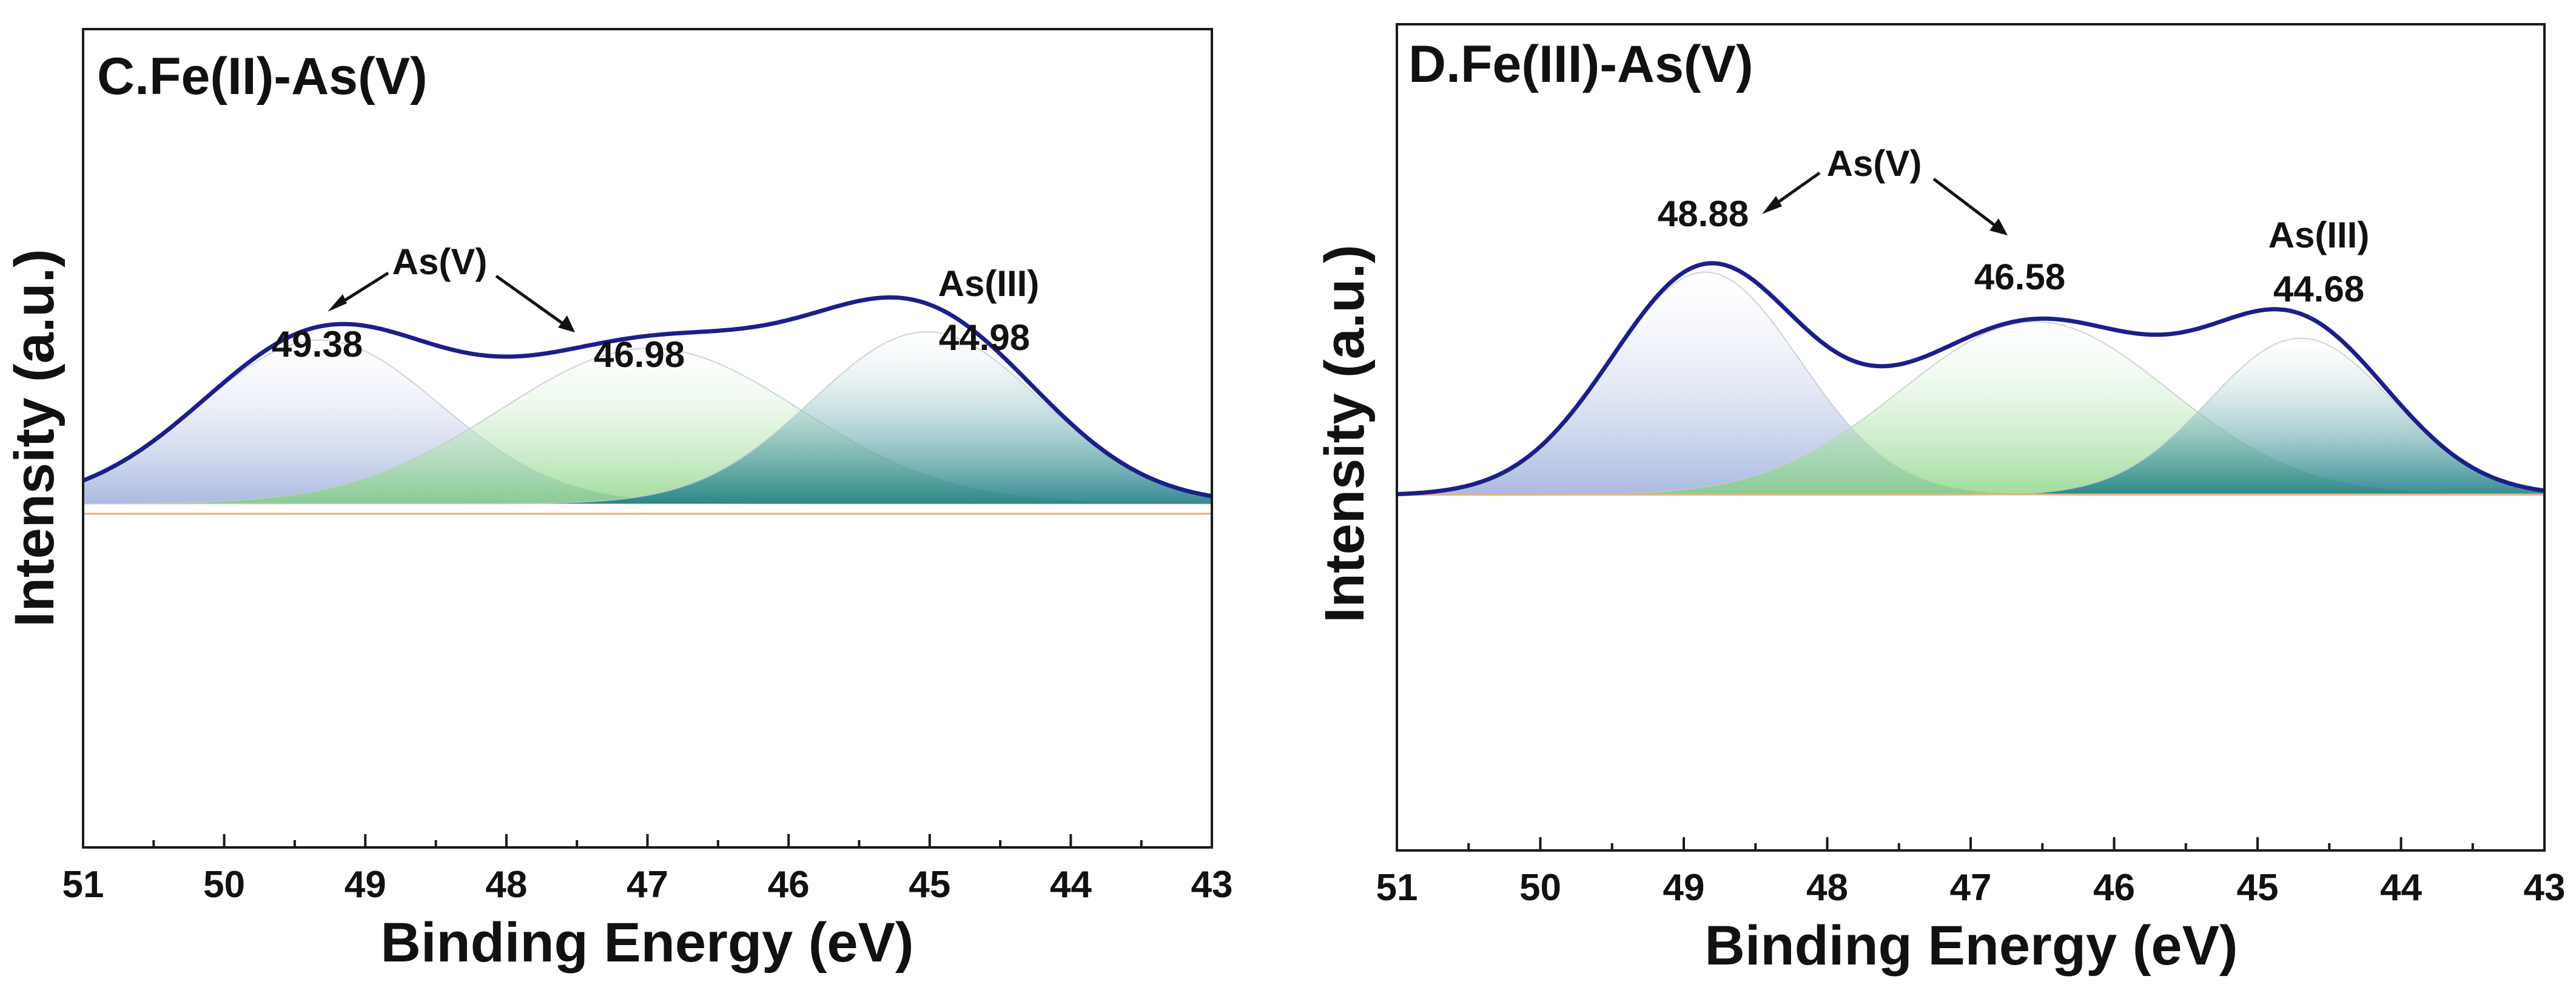 The width and height of the screenshot is (2576, 993). Describe the element at coordinates (2019, 277) in the screenshot. I see `peak-label-2: 46.58` at that location.